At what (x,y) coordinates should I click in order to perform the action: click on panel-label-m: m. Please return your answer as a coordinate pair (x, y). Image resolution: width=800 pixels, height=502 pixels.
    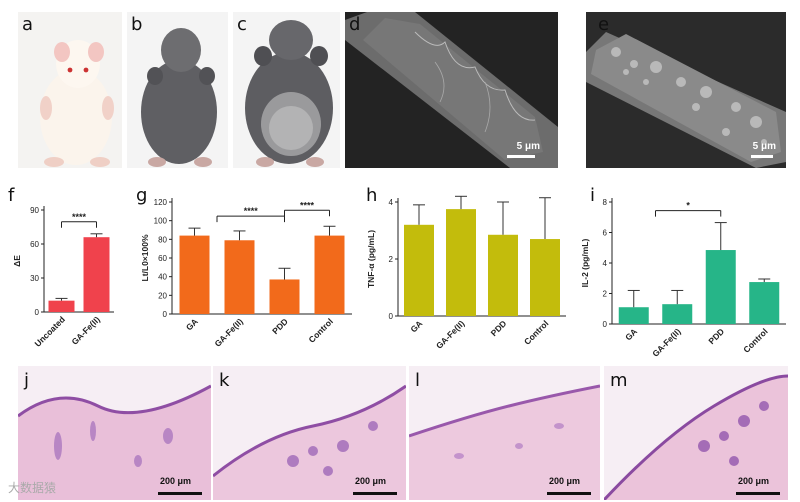
    Looking at the image, I should click on (619, 380).